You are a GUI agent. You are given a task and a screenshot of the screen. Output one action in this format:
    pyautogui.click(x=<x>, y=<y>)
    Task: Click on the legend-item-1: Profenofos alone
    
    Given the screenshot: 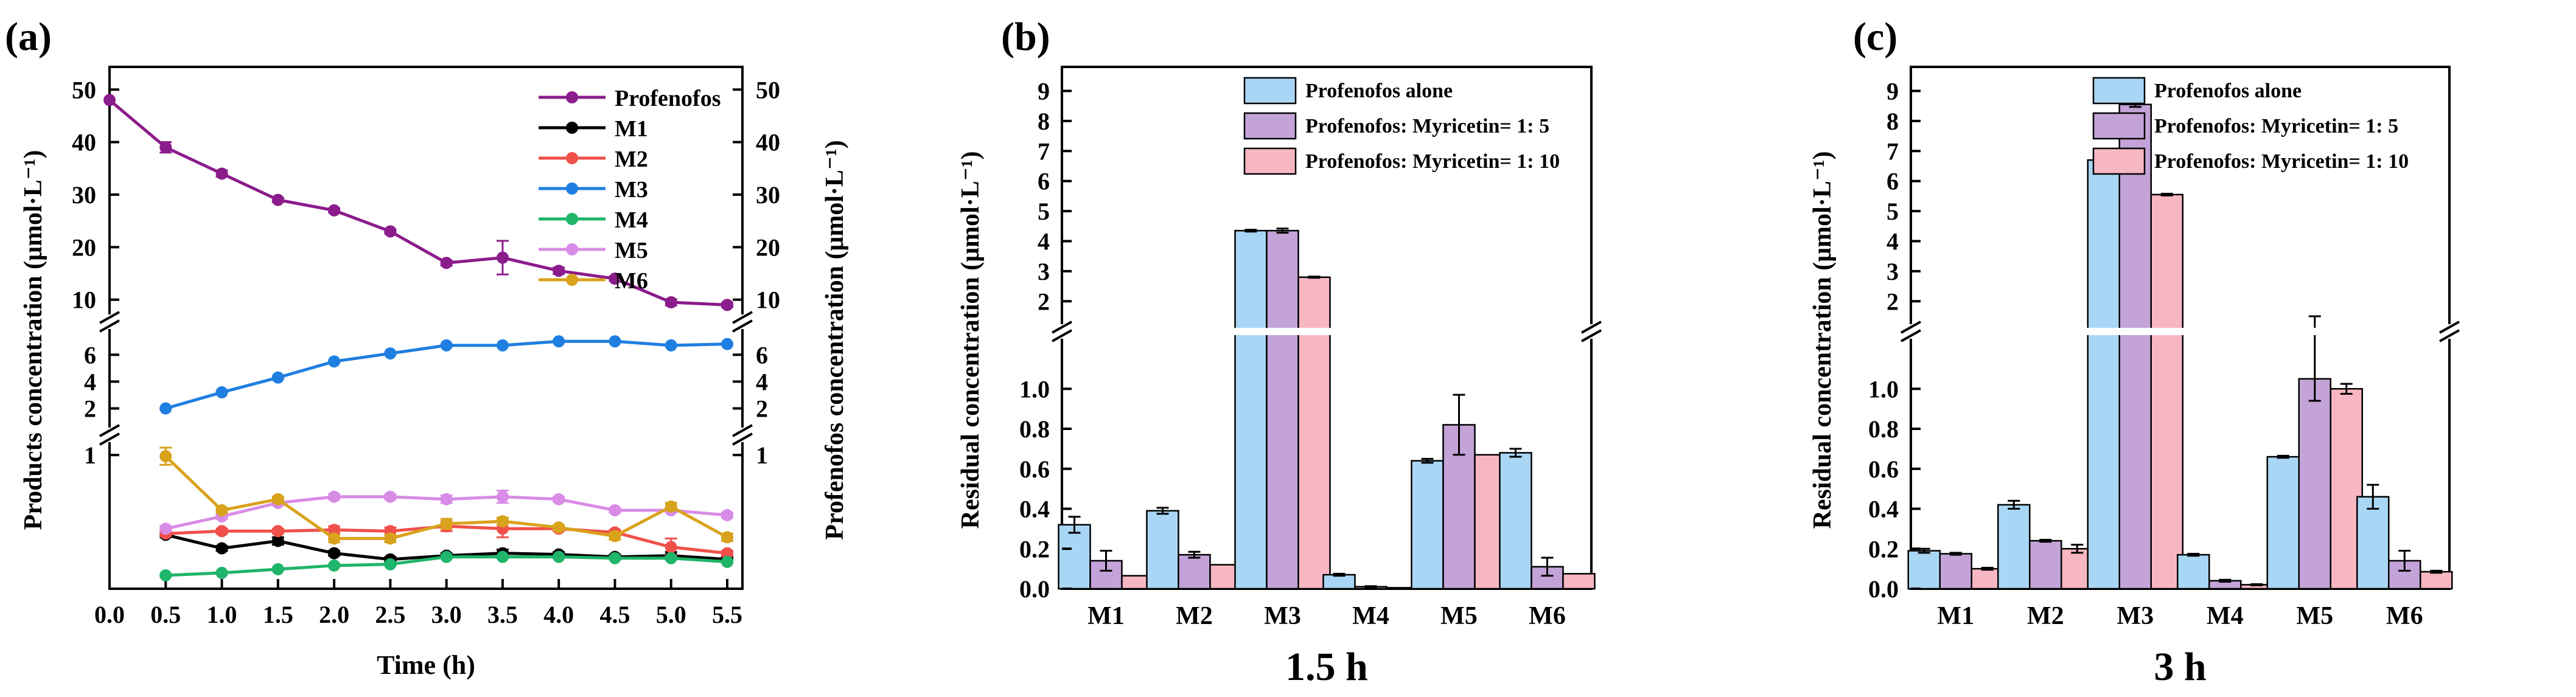 What is the action you would take?
    pyautogui.click(x=1348, y=91)
    